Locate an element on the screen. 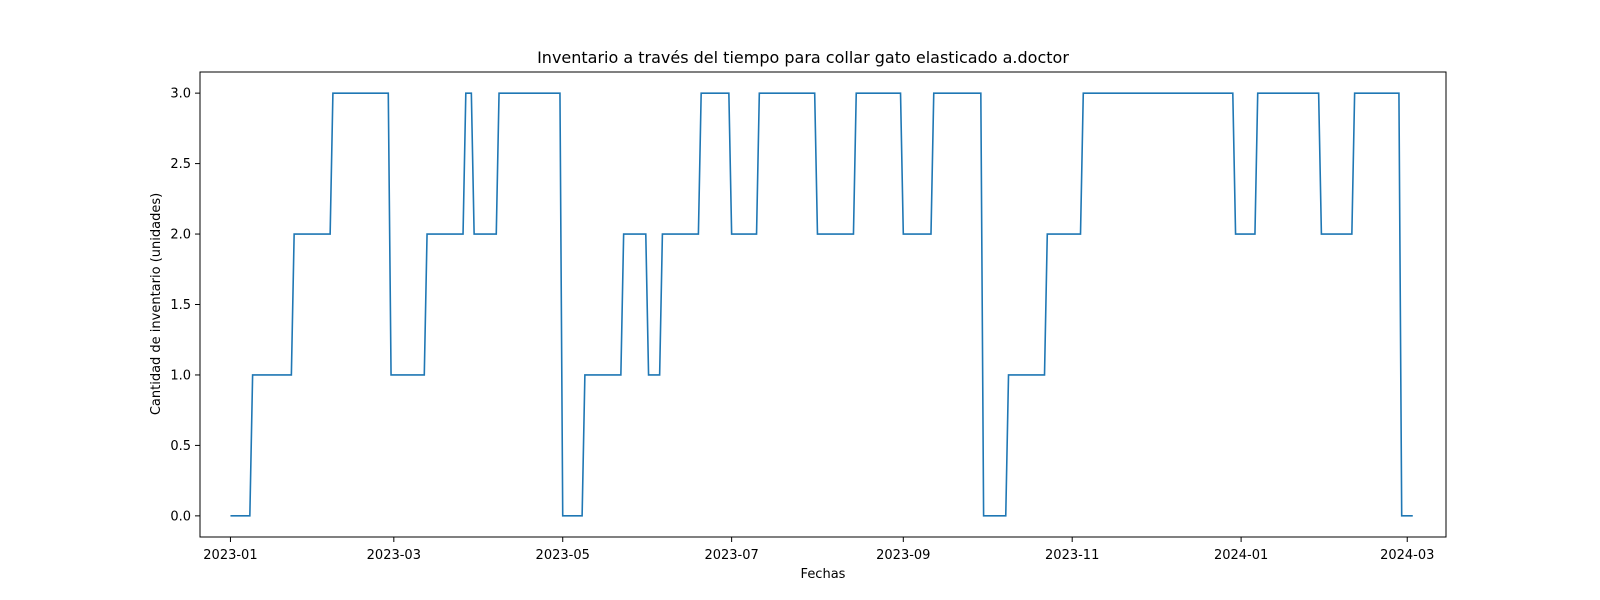 This screenshot has height=600, width=1600. x-tick-label: 2024-01 is located at coordinates (1241, 555).